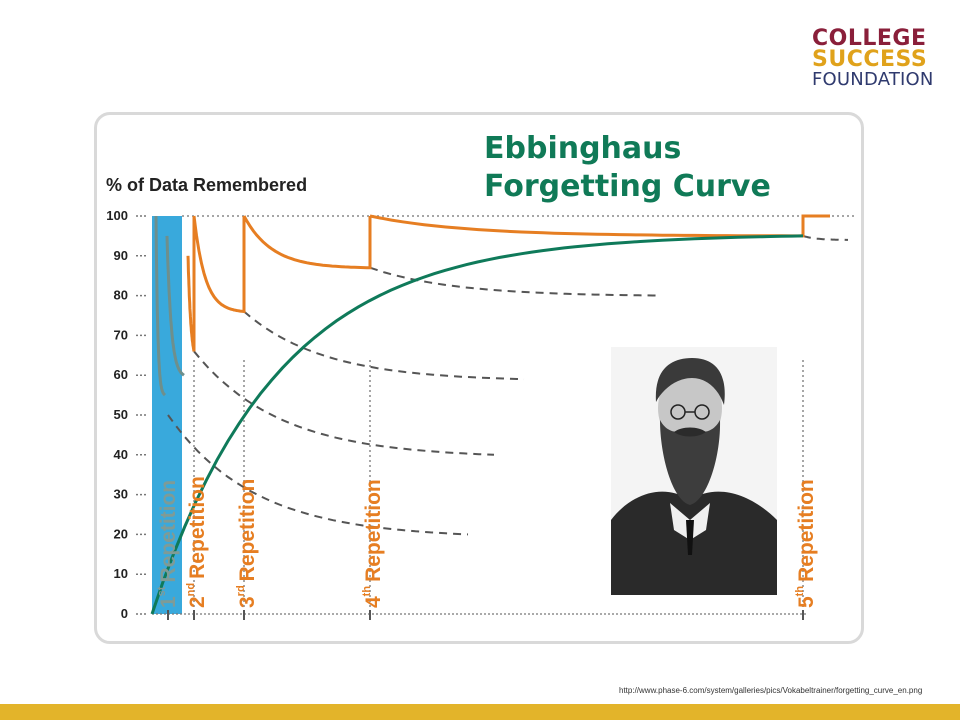 This screenshot has height=720, width=960. What do you see at coordinates (241, 590) in the screenshot?
I see `repetition-ordinal-suffix: rd` at bounding box center [241, 590].